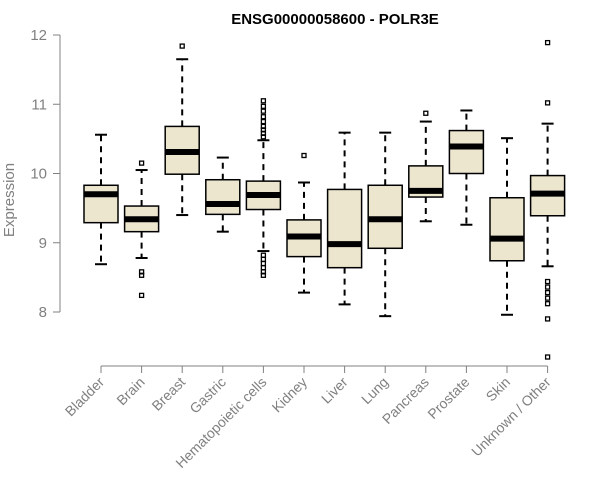 This screenshot has height=500, width=600. I want to click on y-tick-label: 11, so click(39, 104).